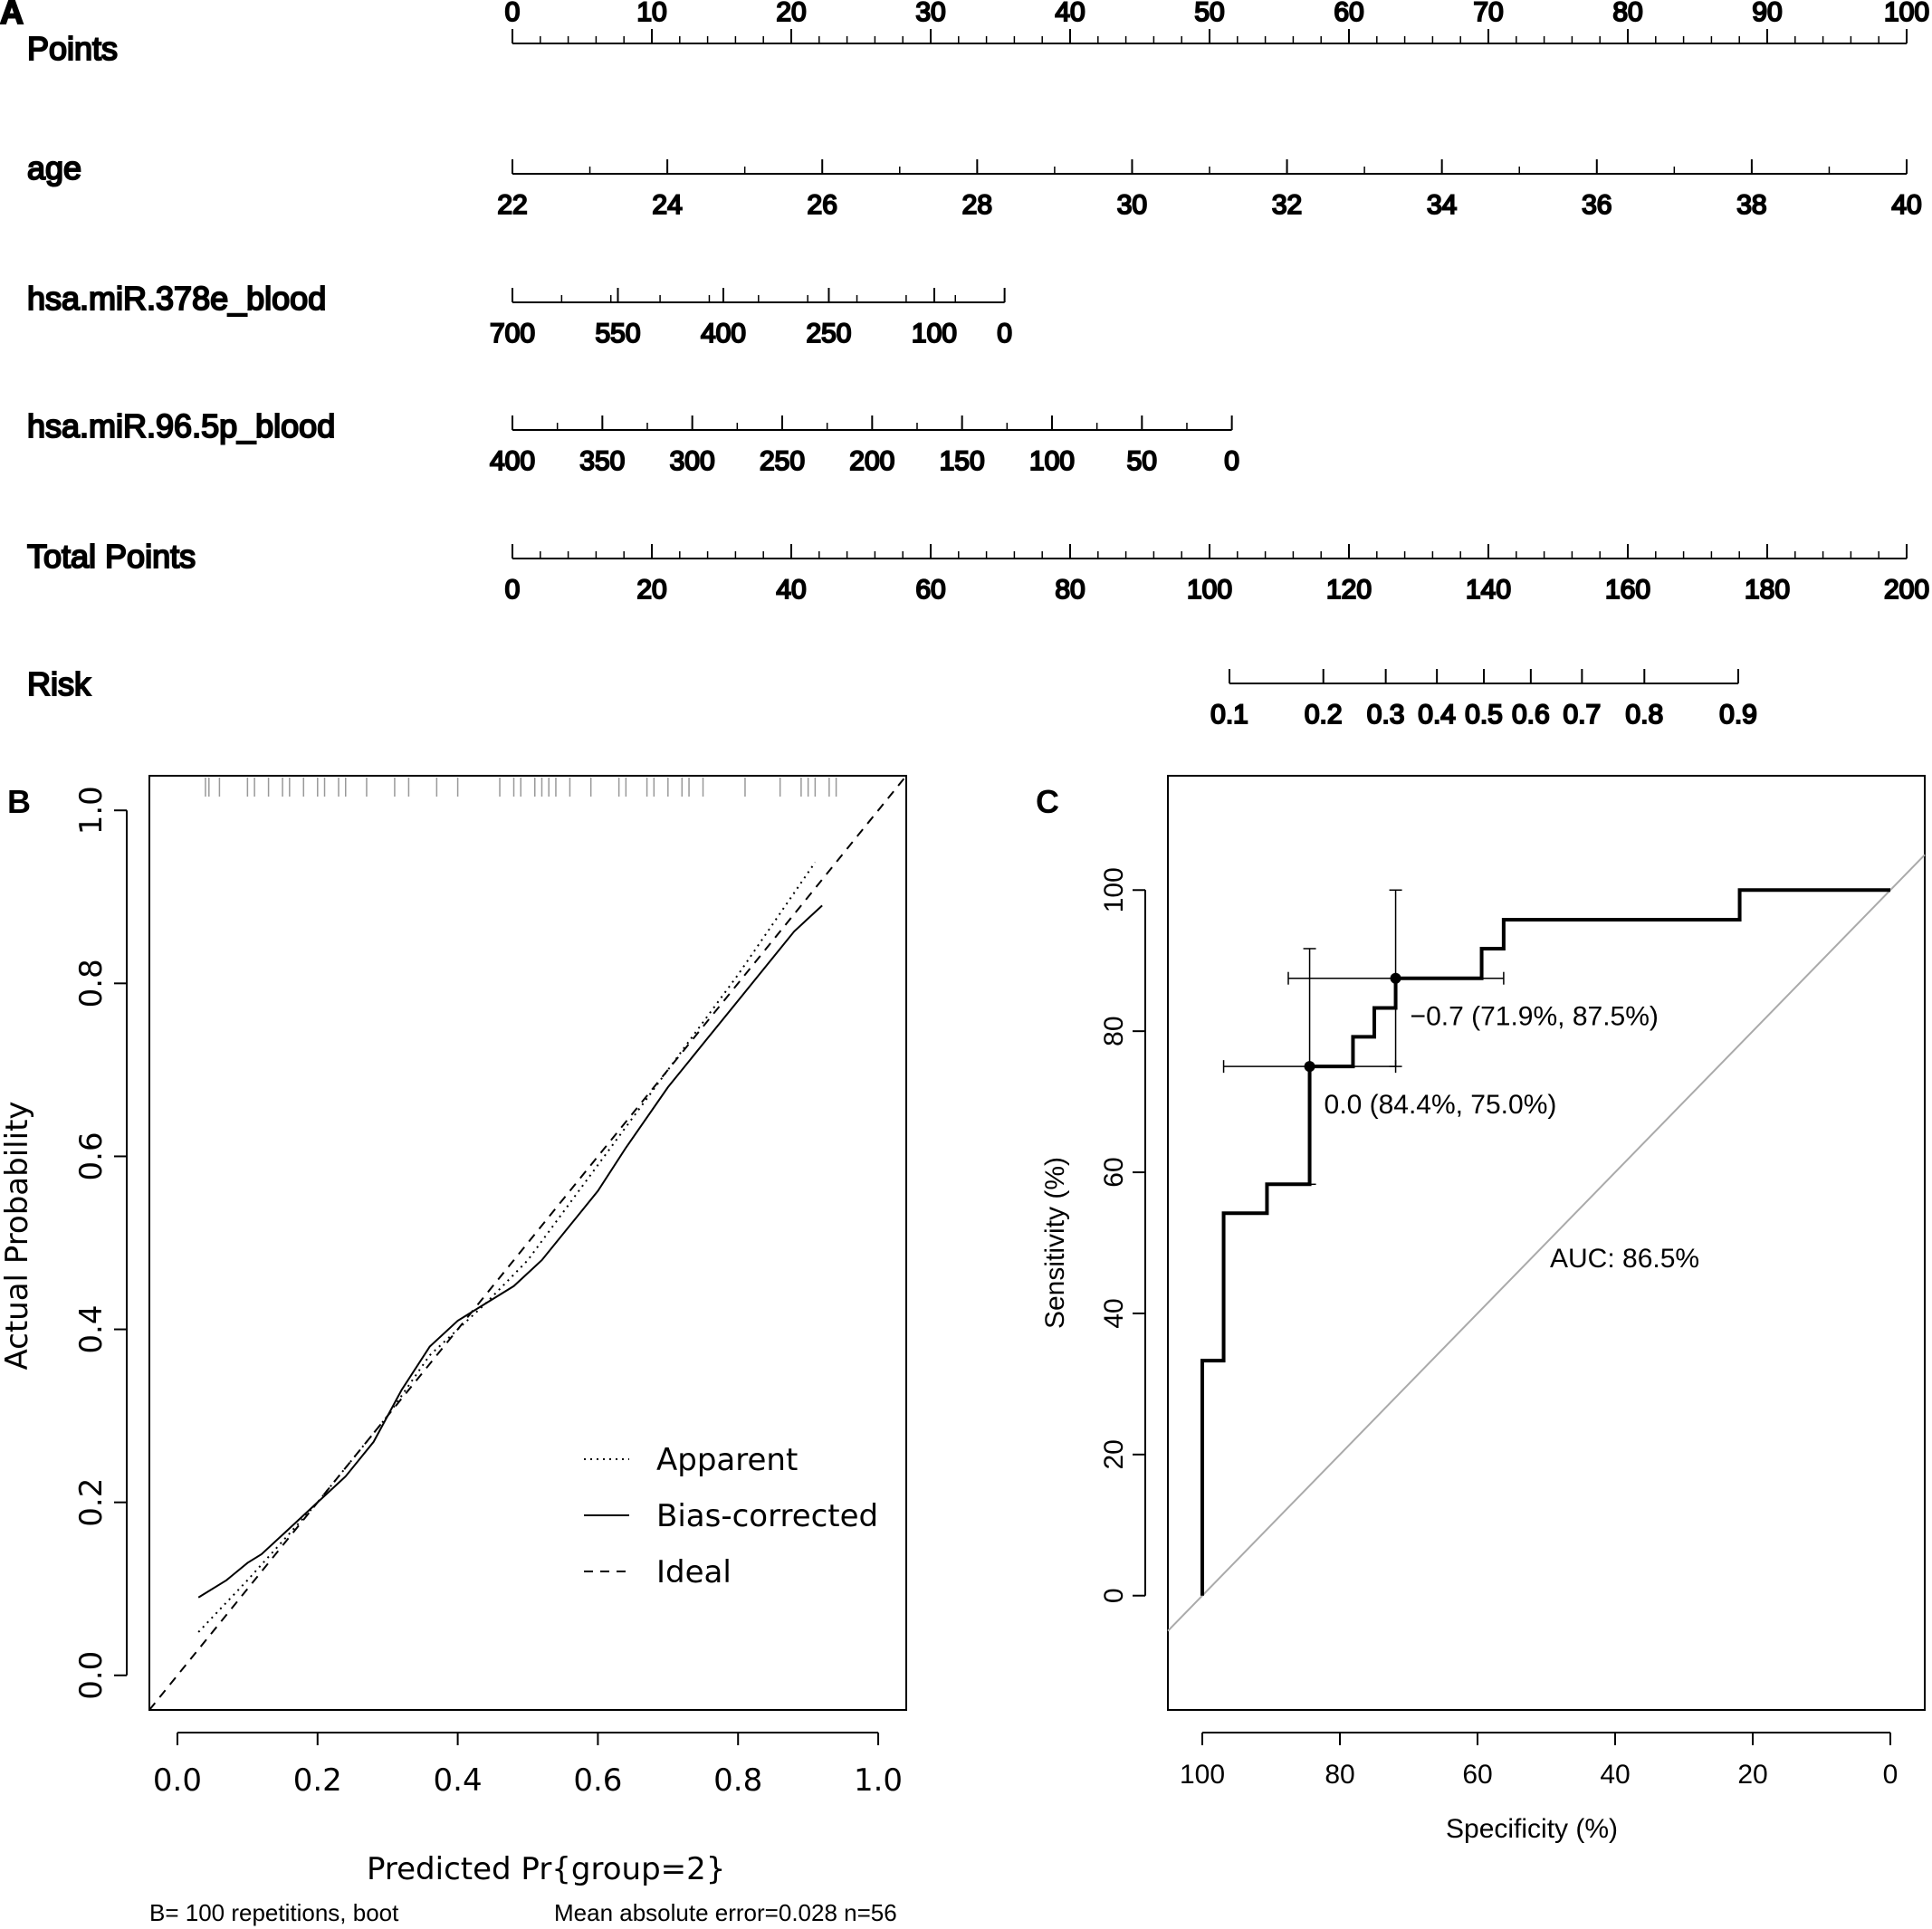  I want to click on nomogram-tick-label: 80, so click(1070, 590).